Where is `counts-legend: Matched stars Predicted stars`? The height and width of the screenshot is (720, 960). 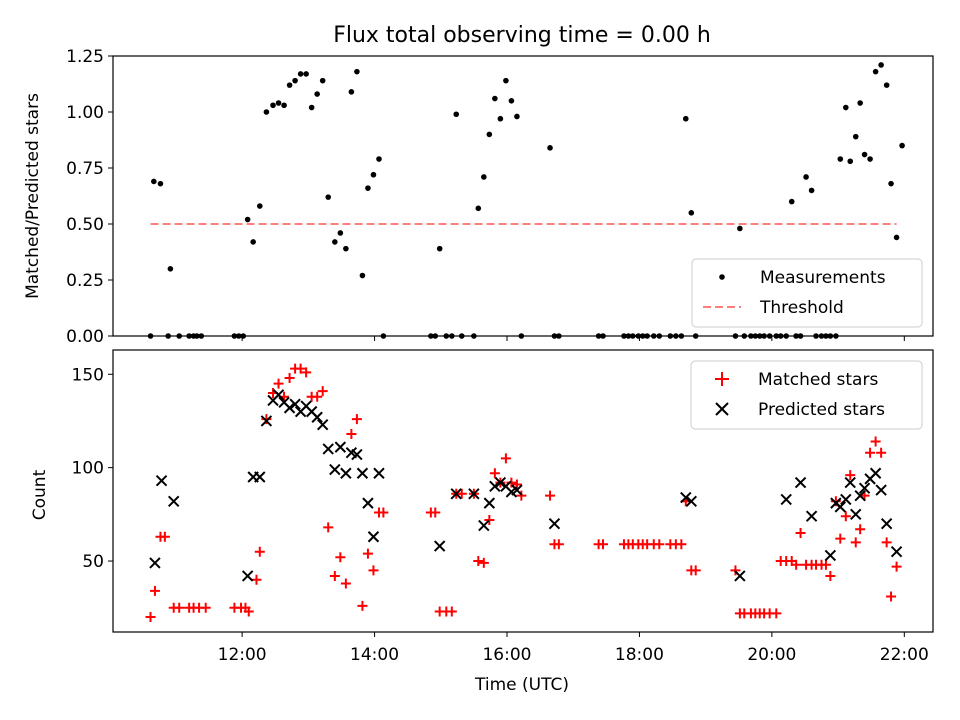
counts-legend: Matched stars Predicted stars is located at coordinates (806, 395).